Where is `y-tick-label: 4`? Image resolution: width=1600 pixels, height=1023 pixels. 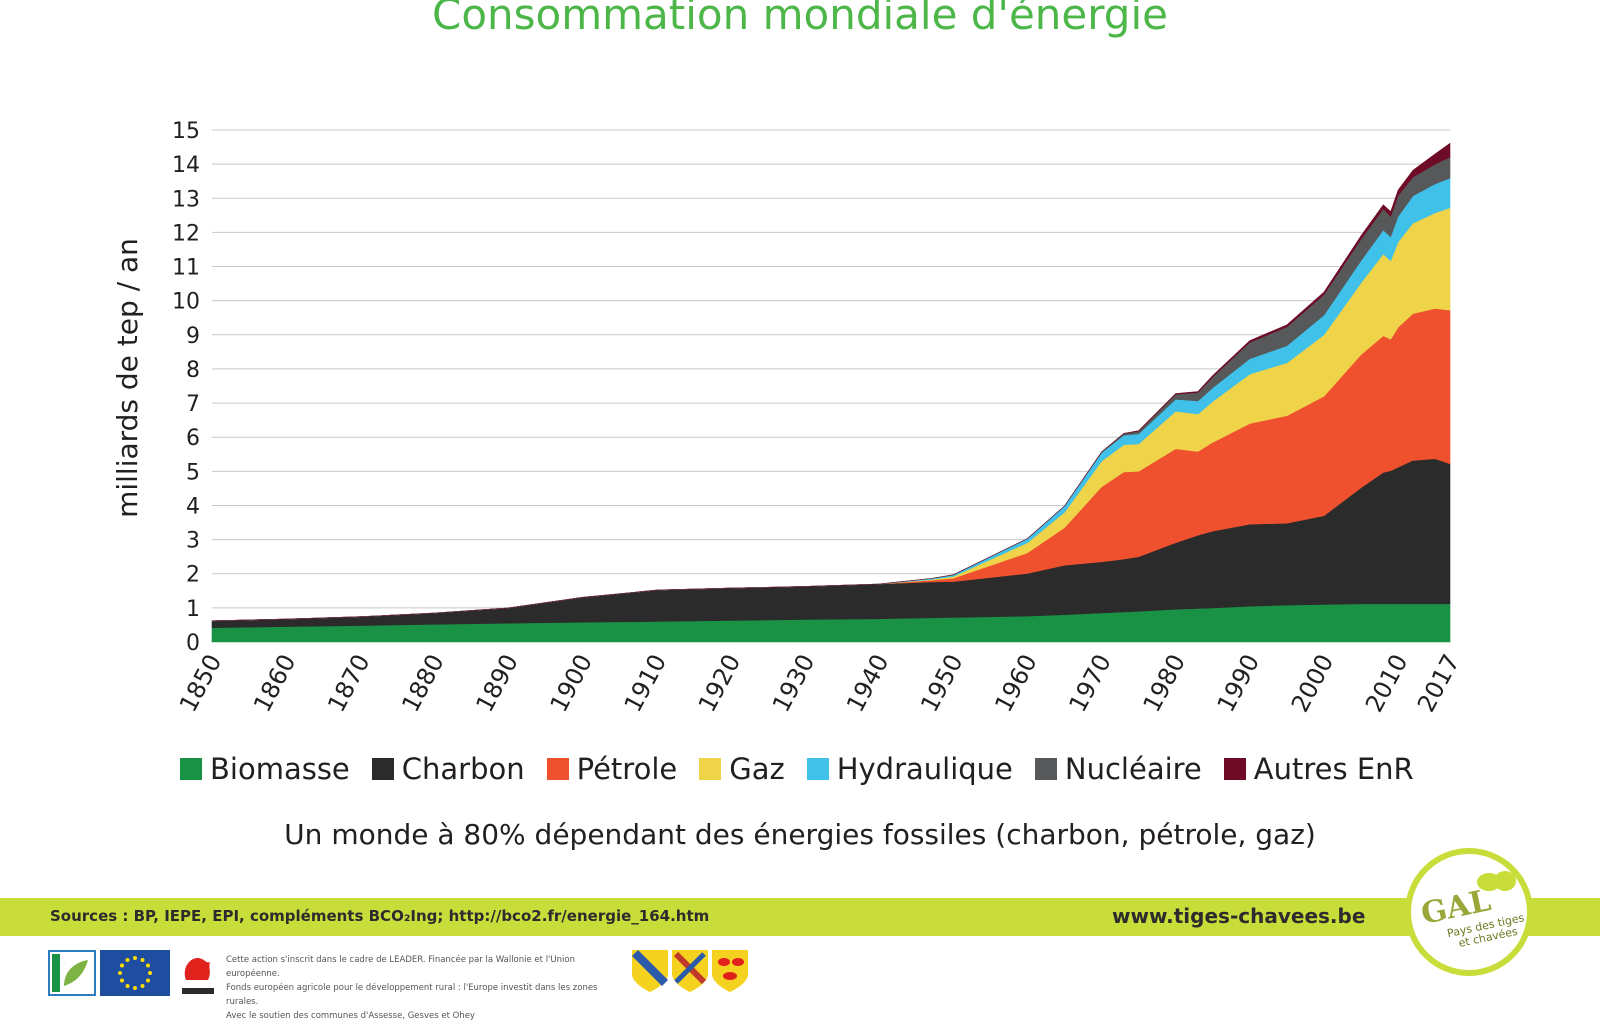
y-tick-label: 4 is located at coordinates (193, 506).